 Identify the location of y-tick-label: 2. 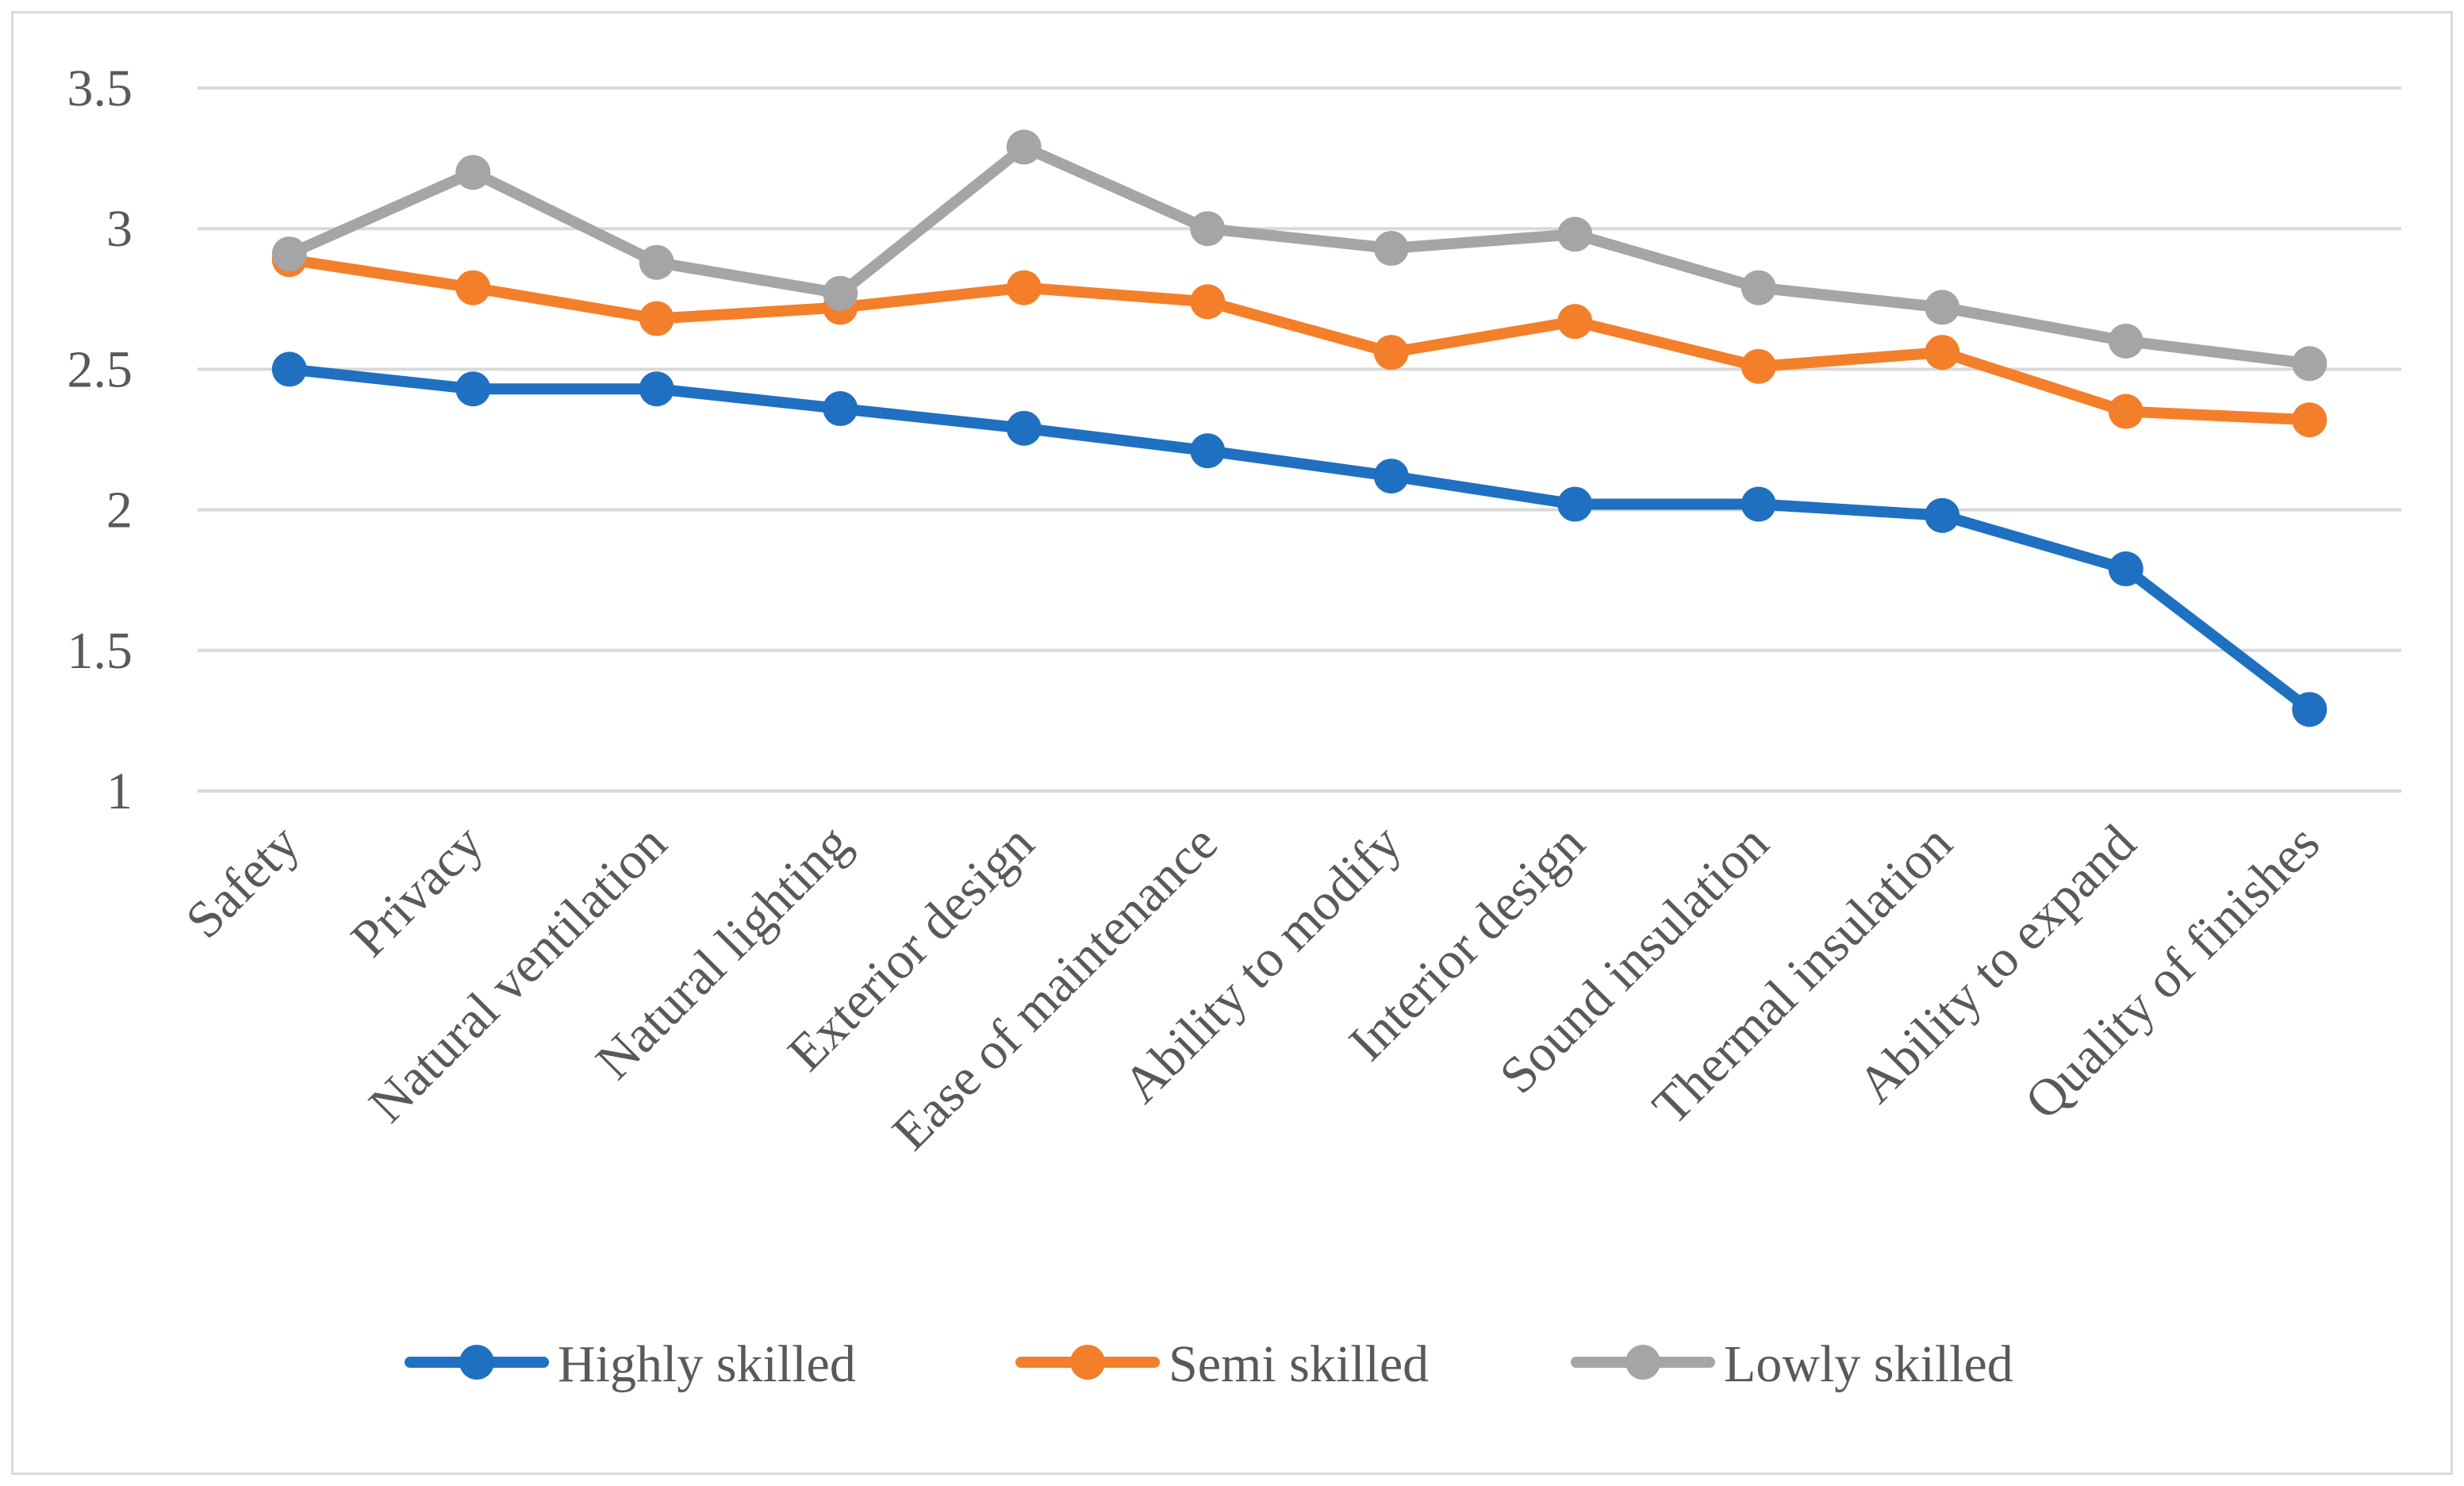
(119, 510).